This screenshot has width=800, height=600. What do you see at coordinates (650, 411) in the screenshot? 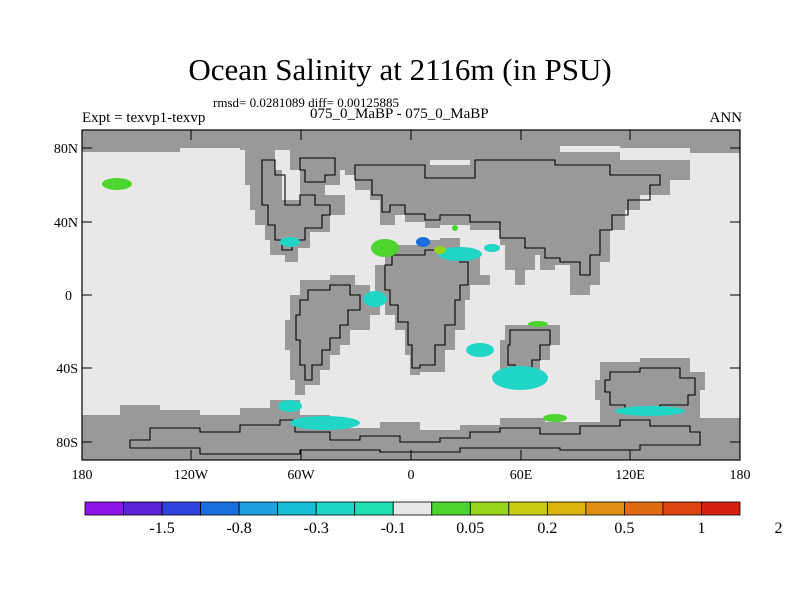
I see `anomaly-patch-southern-east` at bounding box center [650, 411].